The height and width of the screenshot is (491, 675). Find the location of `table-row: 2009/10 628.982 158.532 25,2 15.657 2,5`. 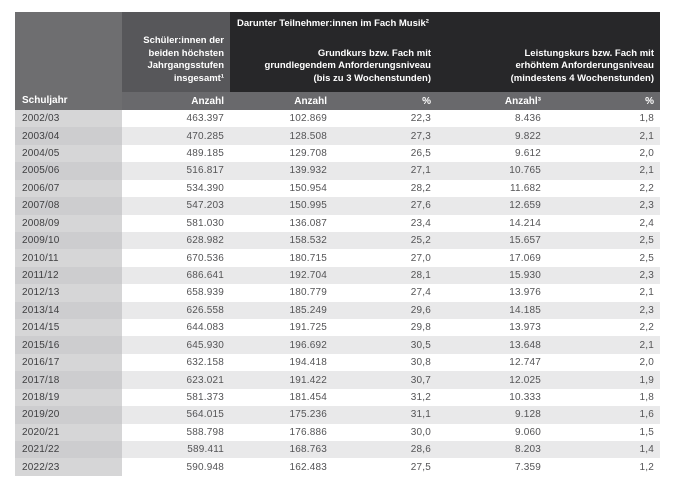

table-row: 2009/10 628.982 158.532 25,2 15.657 2,5 is located at coordinates (337, 240).